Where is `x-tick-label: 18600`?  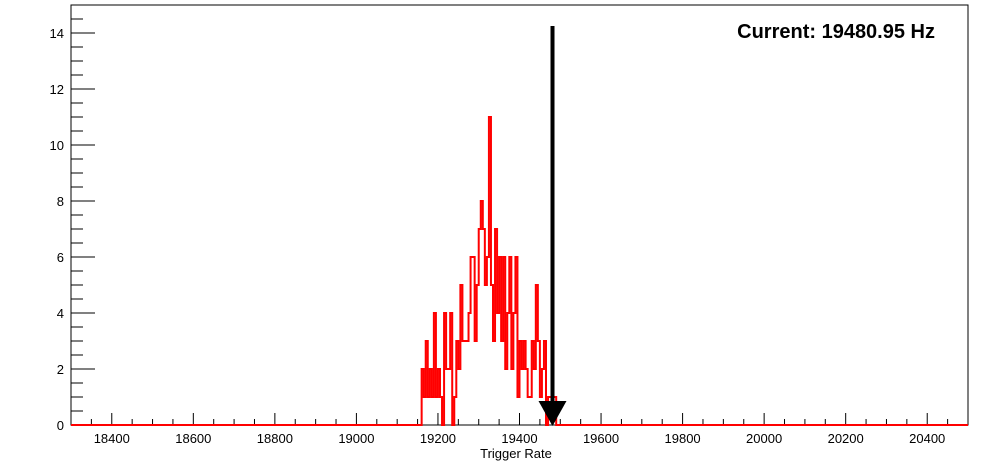 x-tick-label: 18600 is located at coordinates (193, 438).